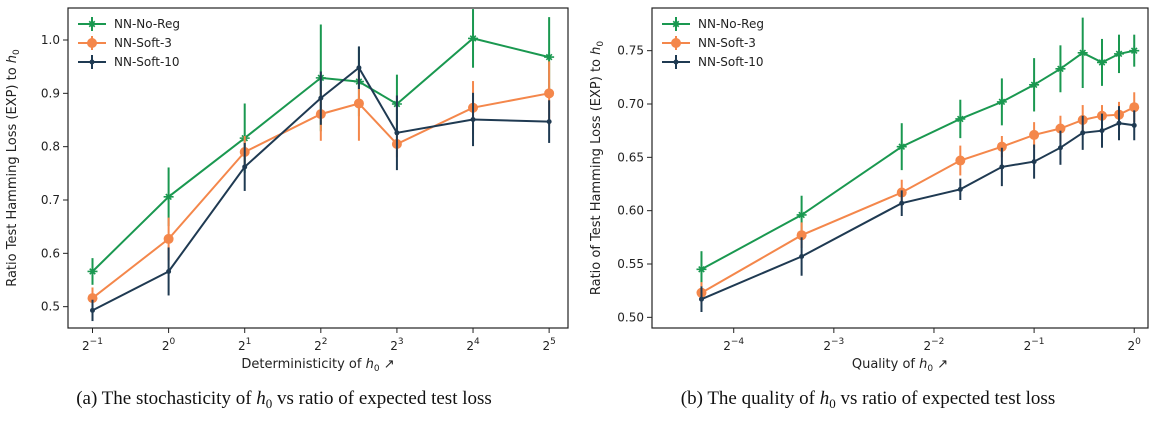 The height and width of the screenshot is (432, 1156). What do you see at coordinates (396, 345) in the screenshot?
I see `x-tick-label: 23` at bounding box center [396, 345].